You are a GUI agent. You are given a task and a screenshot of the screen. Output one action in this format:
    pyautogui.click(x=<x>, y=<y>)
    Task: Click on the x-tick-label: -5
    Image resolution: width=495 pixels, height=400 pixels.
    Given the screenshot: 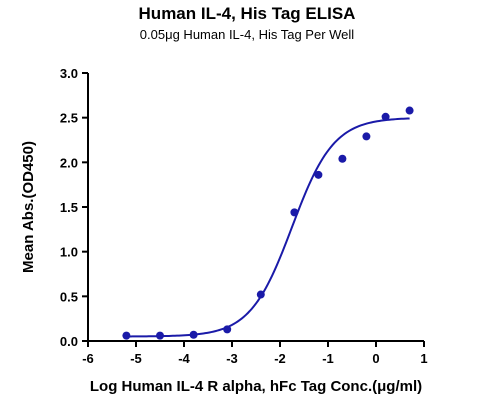 What is the action you would take?
    pyautogui.click(x=136, y=358)
    